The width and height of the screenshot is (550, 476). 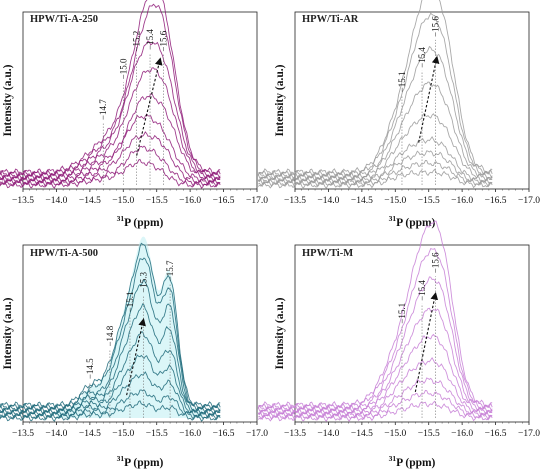 I want to click on peak-label: −14.7, so click(x=103, y=109).